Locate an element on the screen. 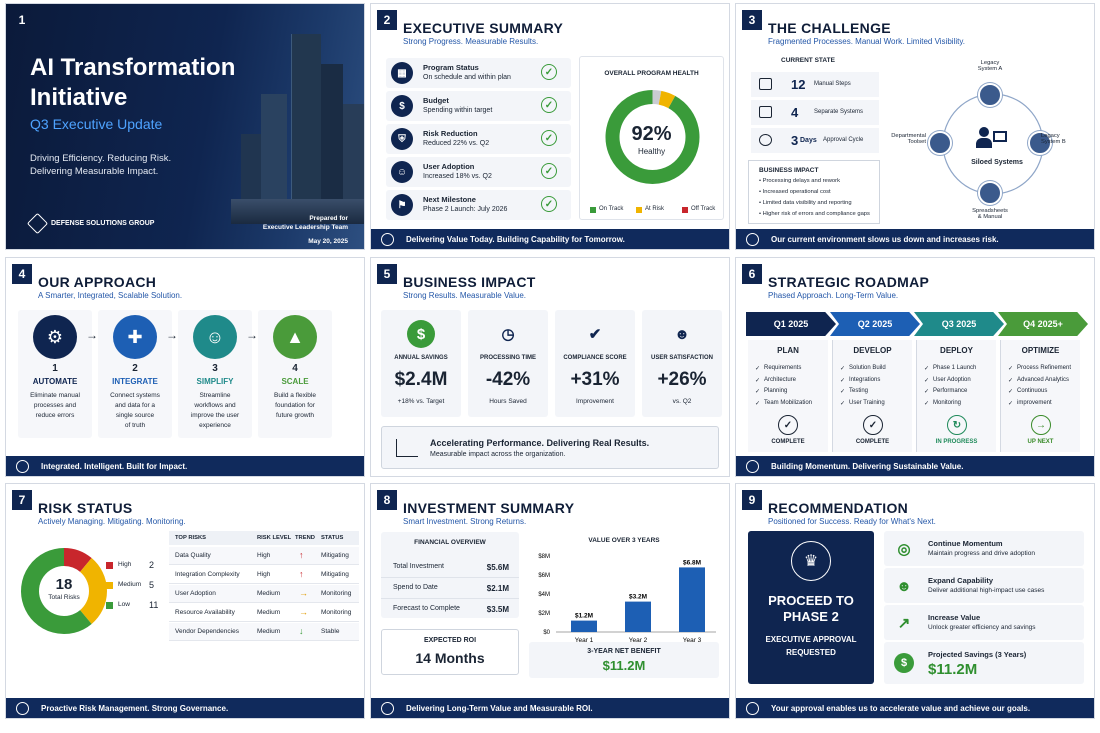  step-name: AUTOMATE is located at coordinates (55, 381).